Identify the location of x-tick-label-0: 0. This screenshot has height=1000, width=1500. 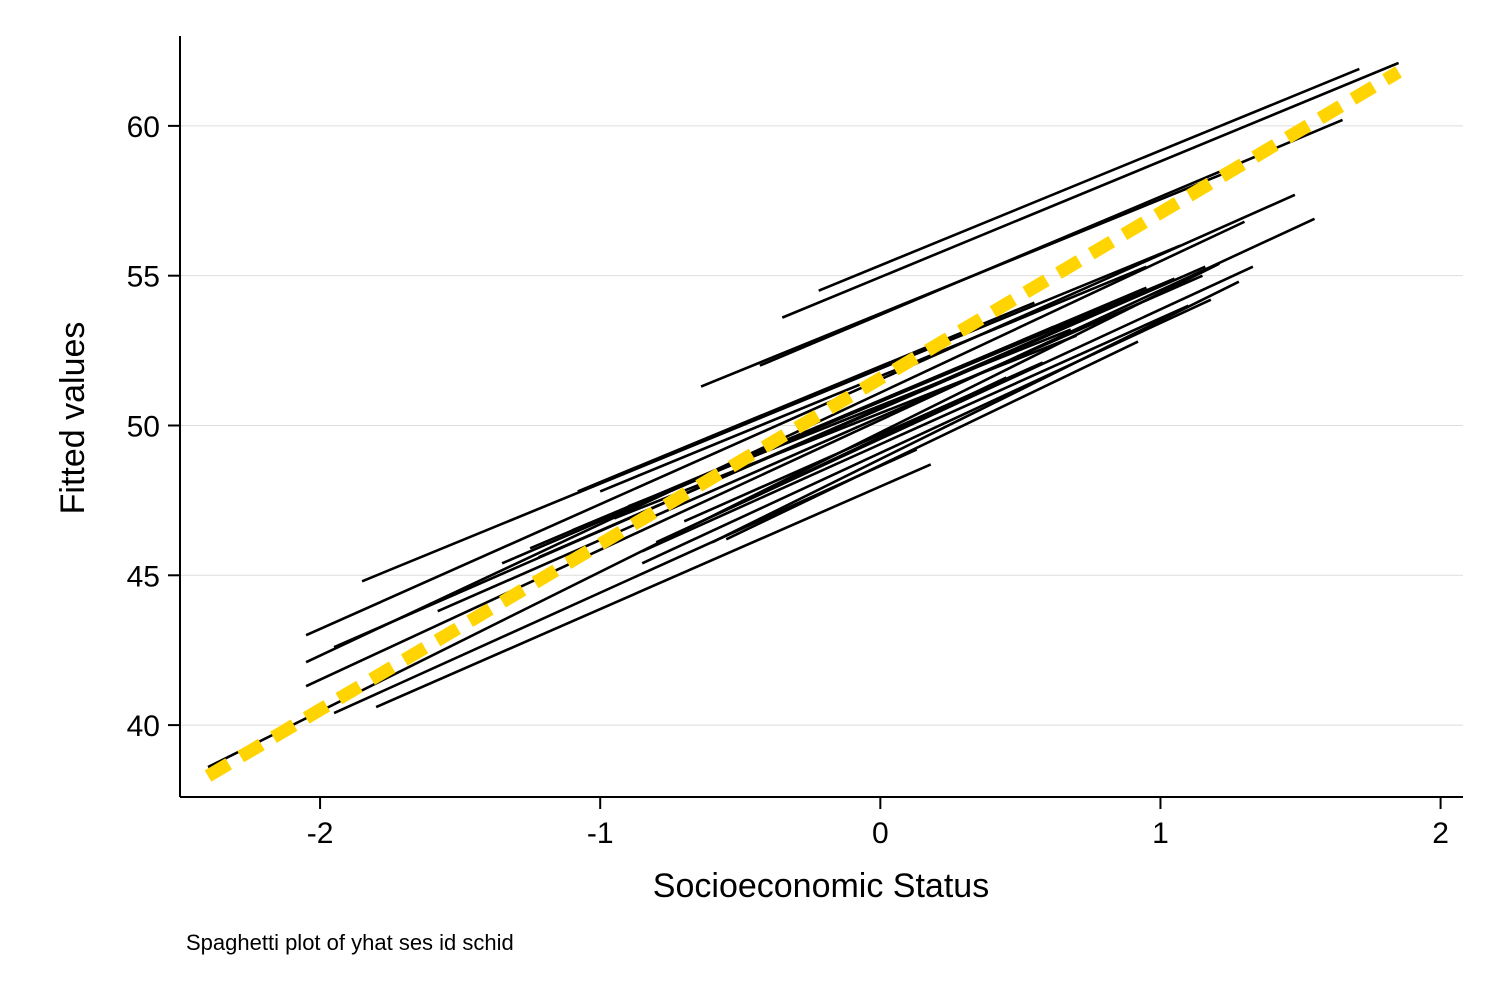
(880, 833).